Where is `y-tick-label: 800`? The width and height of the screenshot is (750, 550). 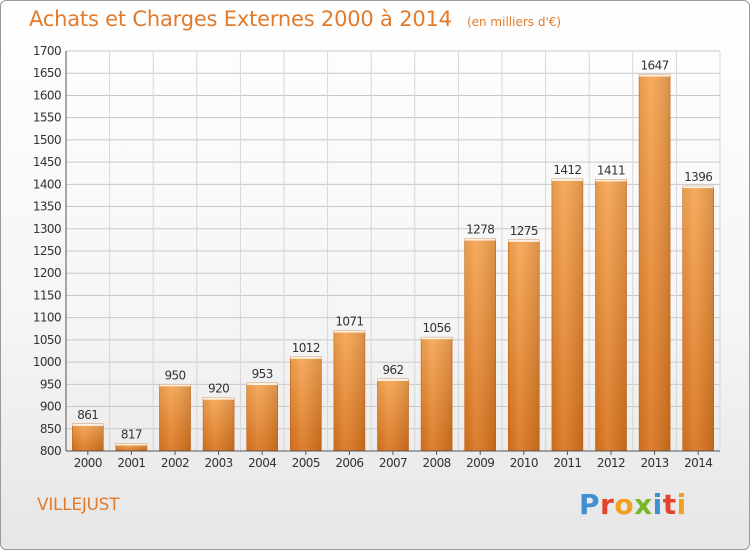 y-tick-label: 800 is located at coordinates (50, 451).